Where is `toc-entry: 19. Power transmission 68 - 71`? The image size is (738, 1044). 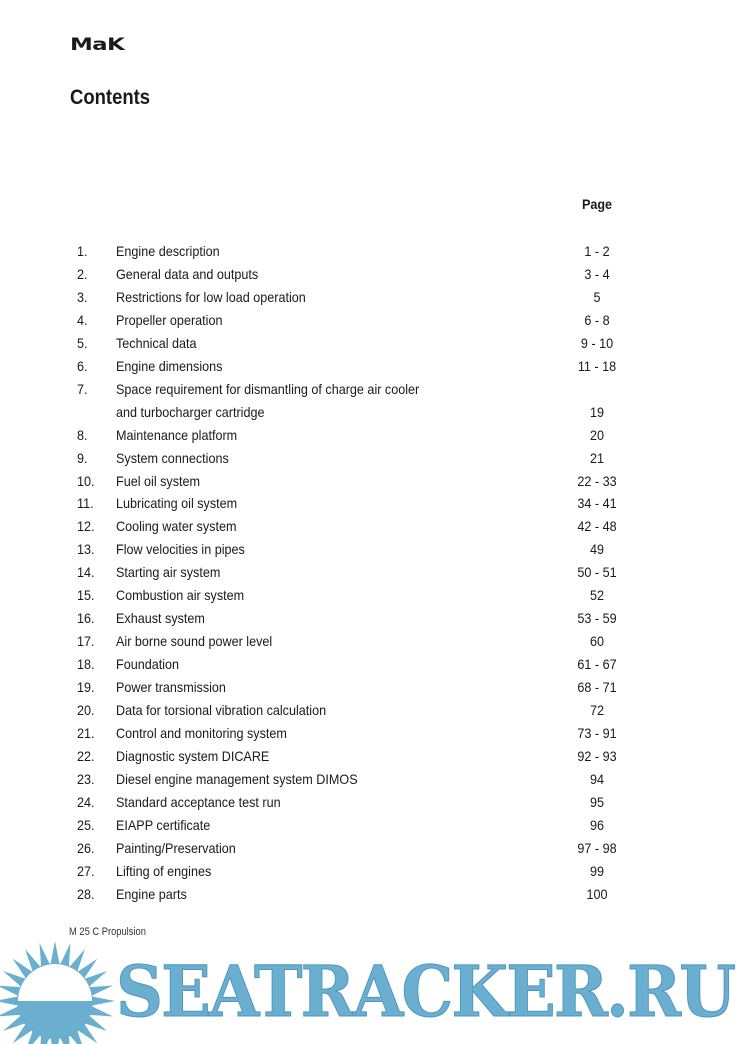
toc-entry: 19. Power transmission 68 - 71 is located at coordinates (369, 687).